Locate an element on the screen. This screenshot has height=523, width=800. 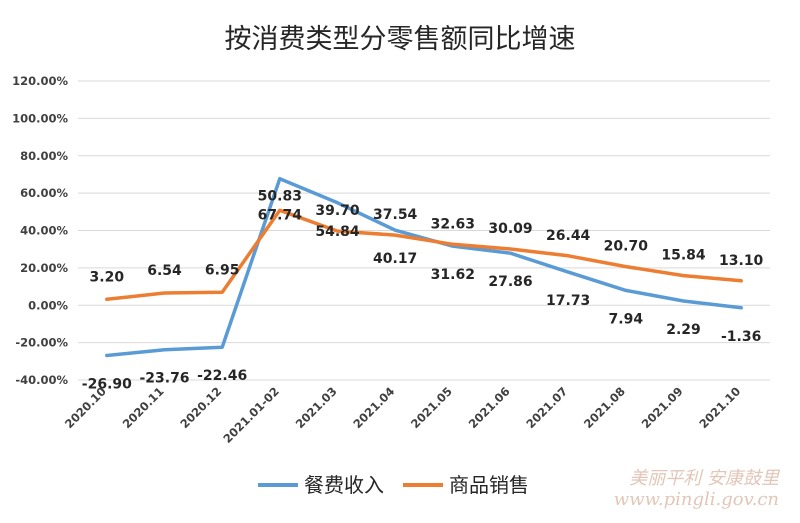
y-tick-label: 80.00% is located at coordinates (44, 156).